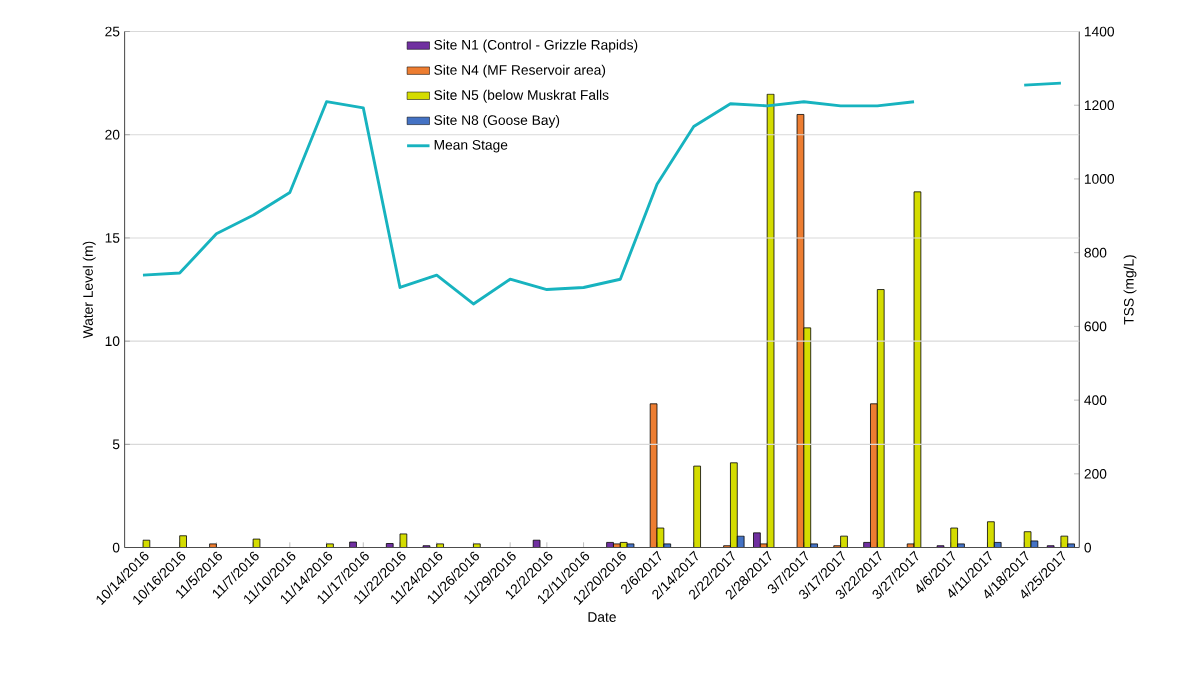  I want to click on y2-tick-label: 1200, so click(1099, 105).